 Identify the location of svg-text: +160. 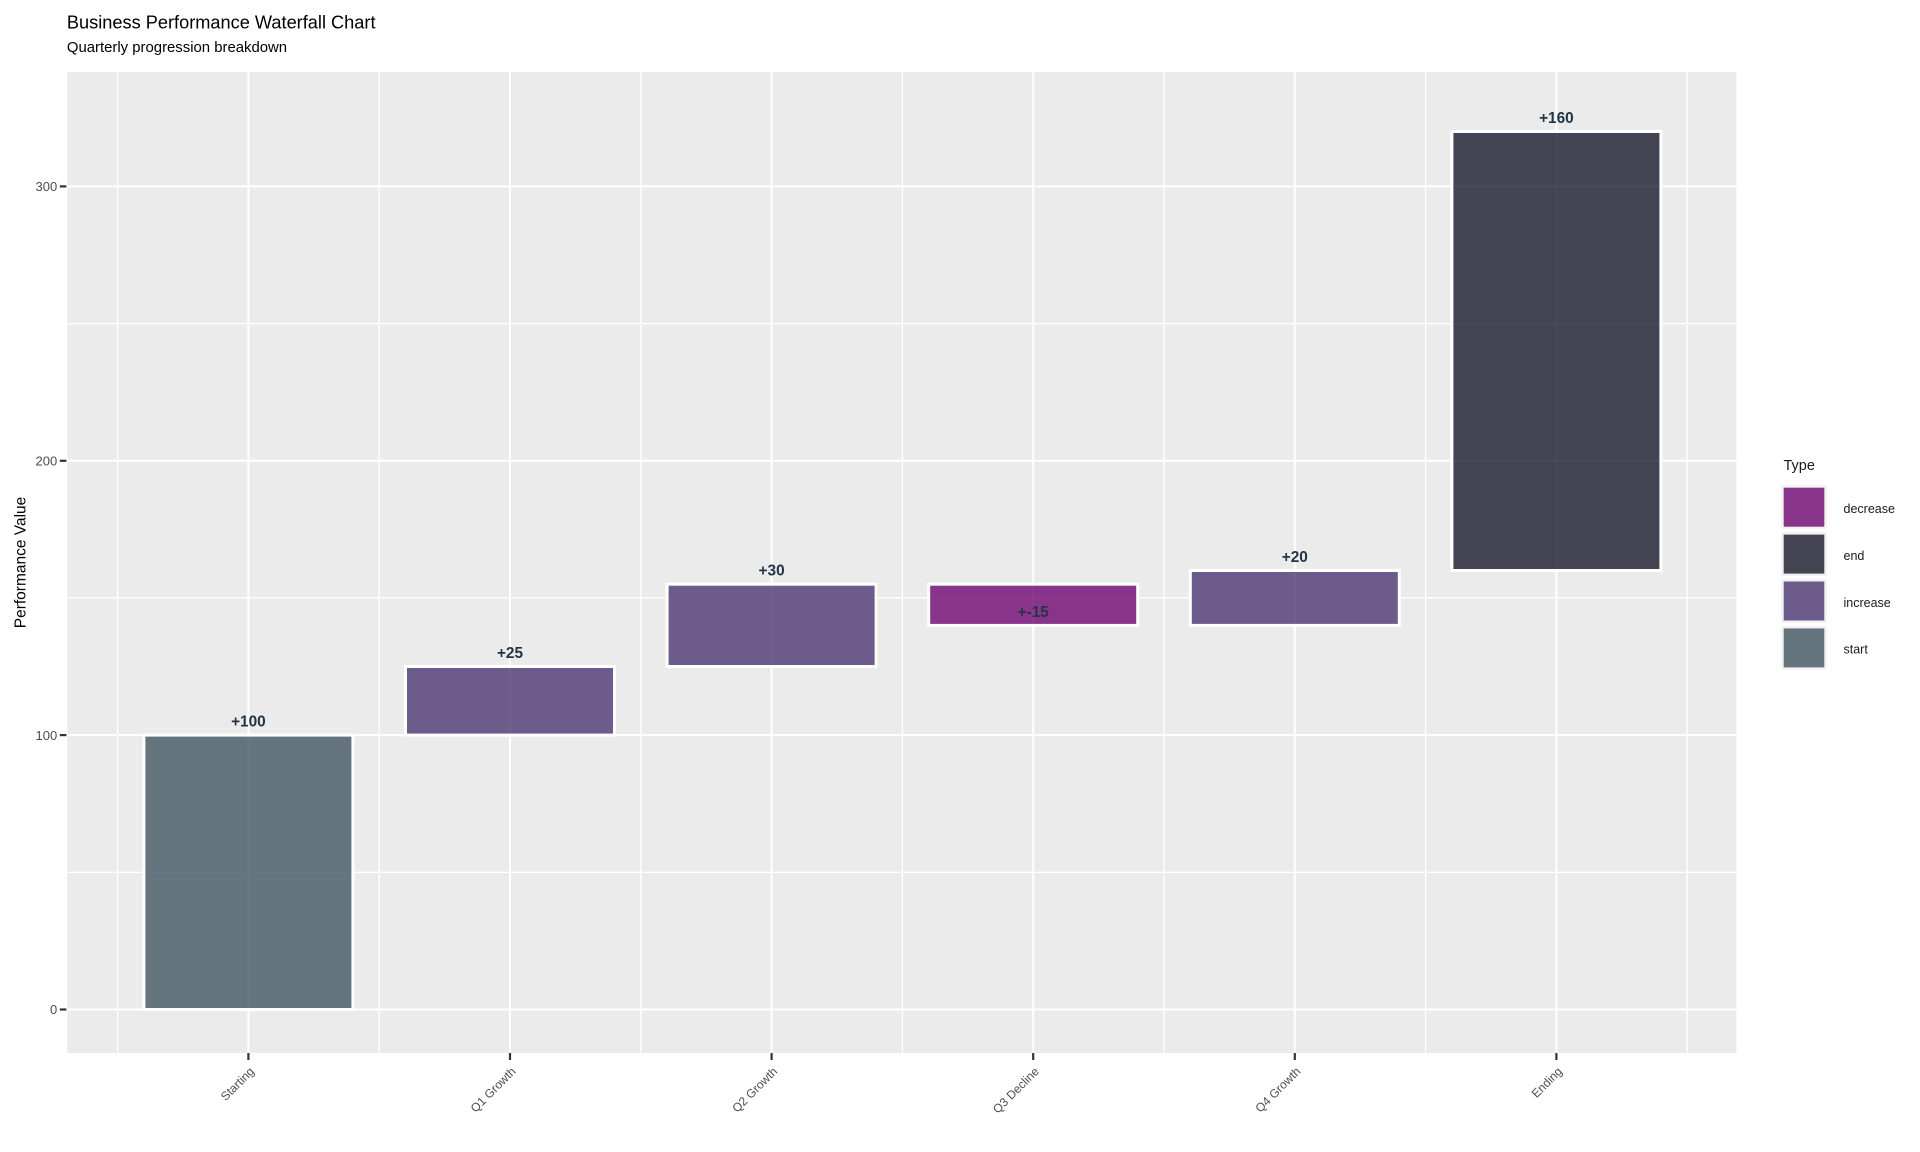
(1556, 118).